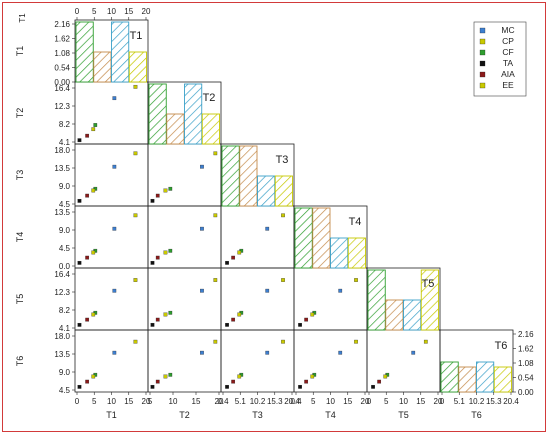 The width and height of the screenshot is (550, 436). What do you see at coordinates (111, 415) in the screenshot?
I see `axis-label-T1: T1` at bounding box center [111, 415].